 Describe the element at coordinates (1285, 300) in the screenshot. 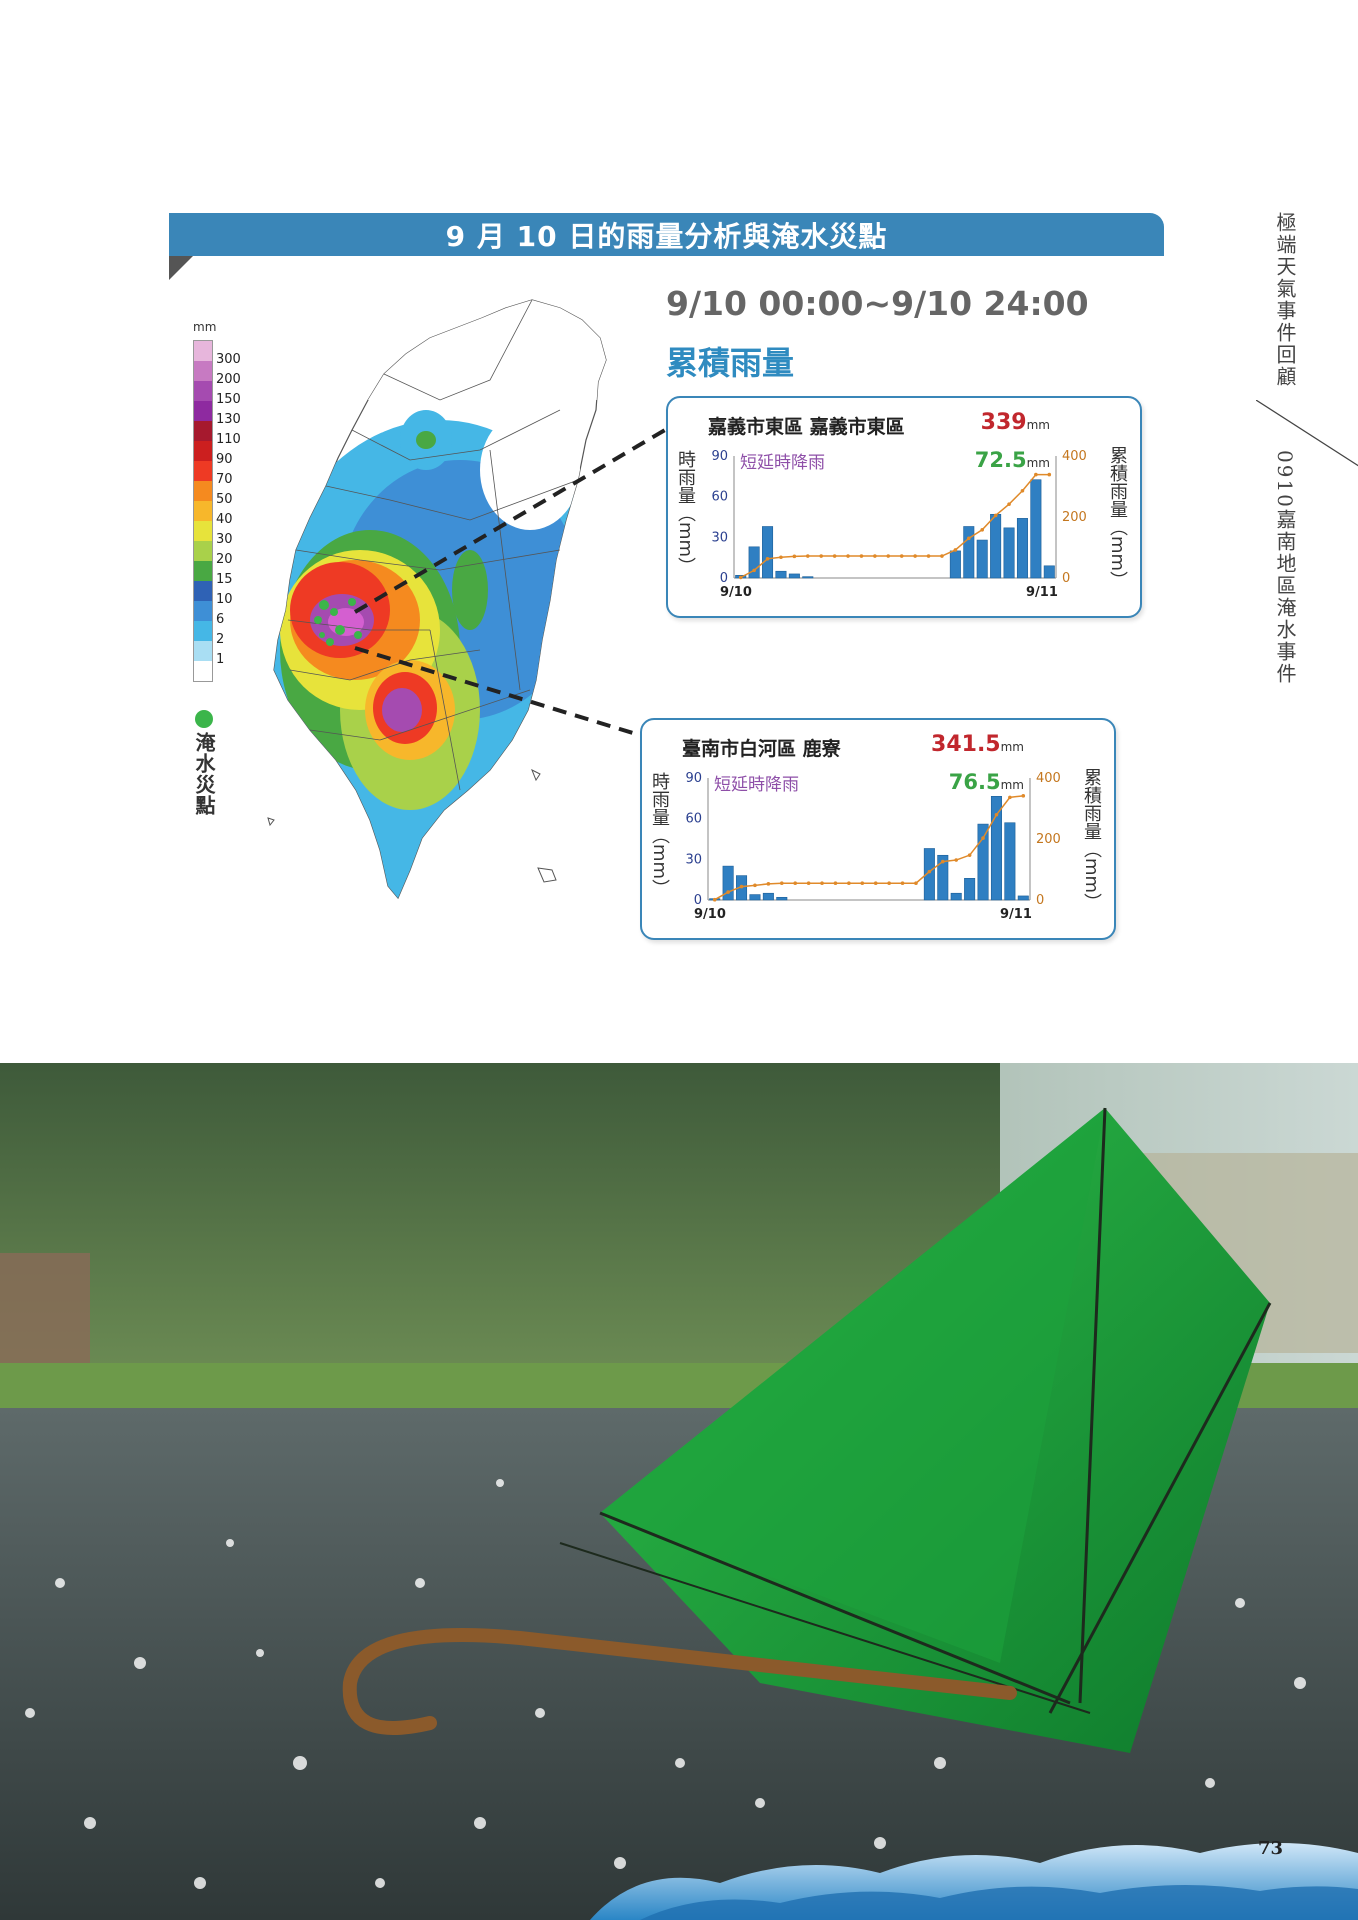

I see `running-header-title: 極端天氣事件回顧` at that location.